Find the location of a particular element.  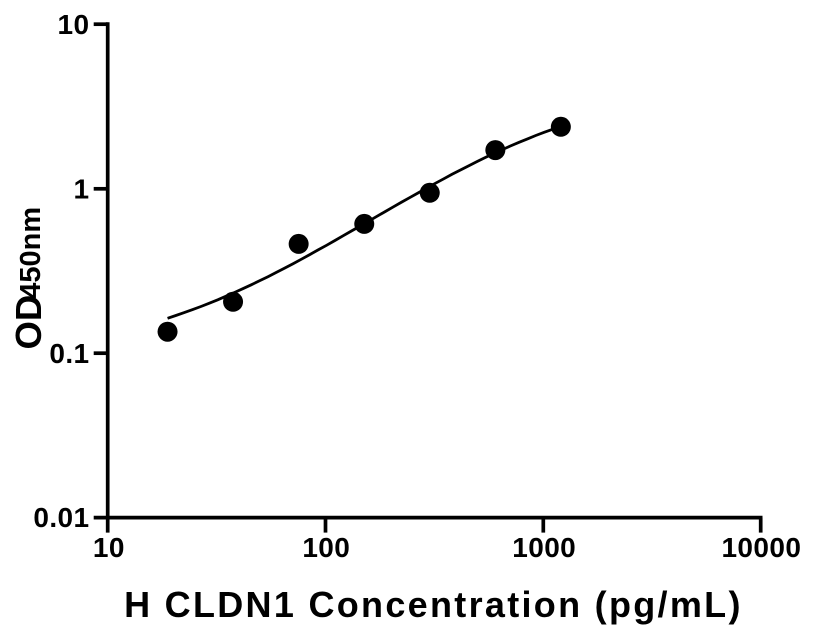

svg-text: 100 is located at coordinates (326, 547).